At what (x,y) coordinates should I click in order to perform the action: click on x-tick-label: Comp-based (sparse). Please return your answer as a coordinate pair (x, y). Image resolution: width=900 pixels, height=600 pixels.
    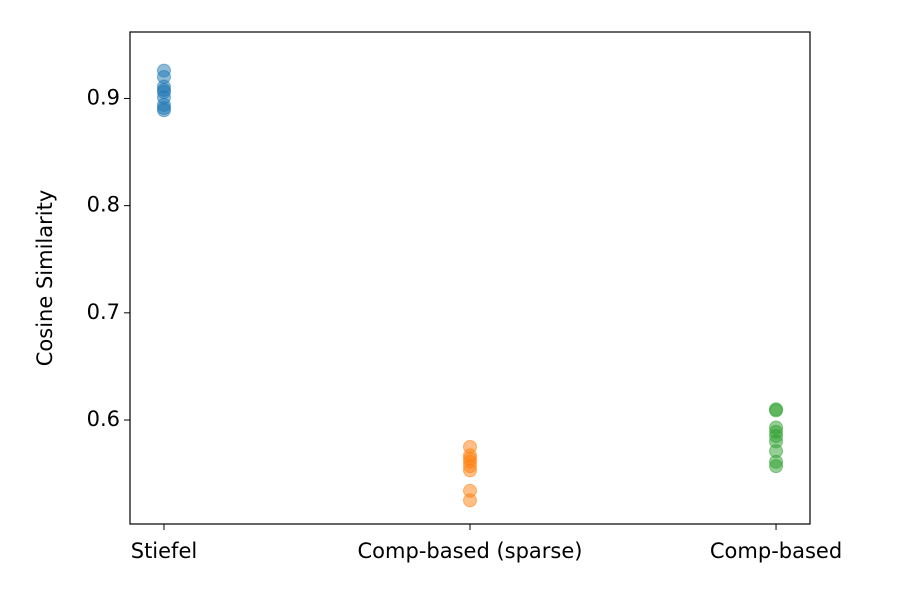
    Looking at the image, I should click on (470, 551).